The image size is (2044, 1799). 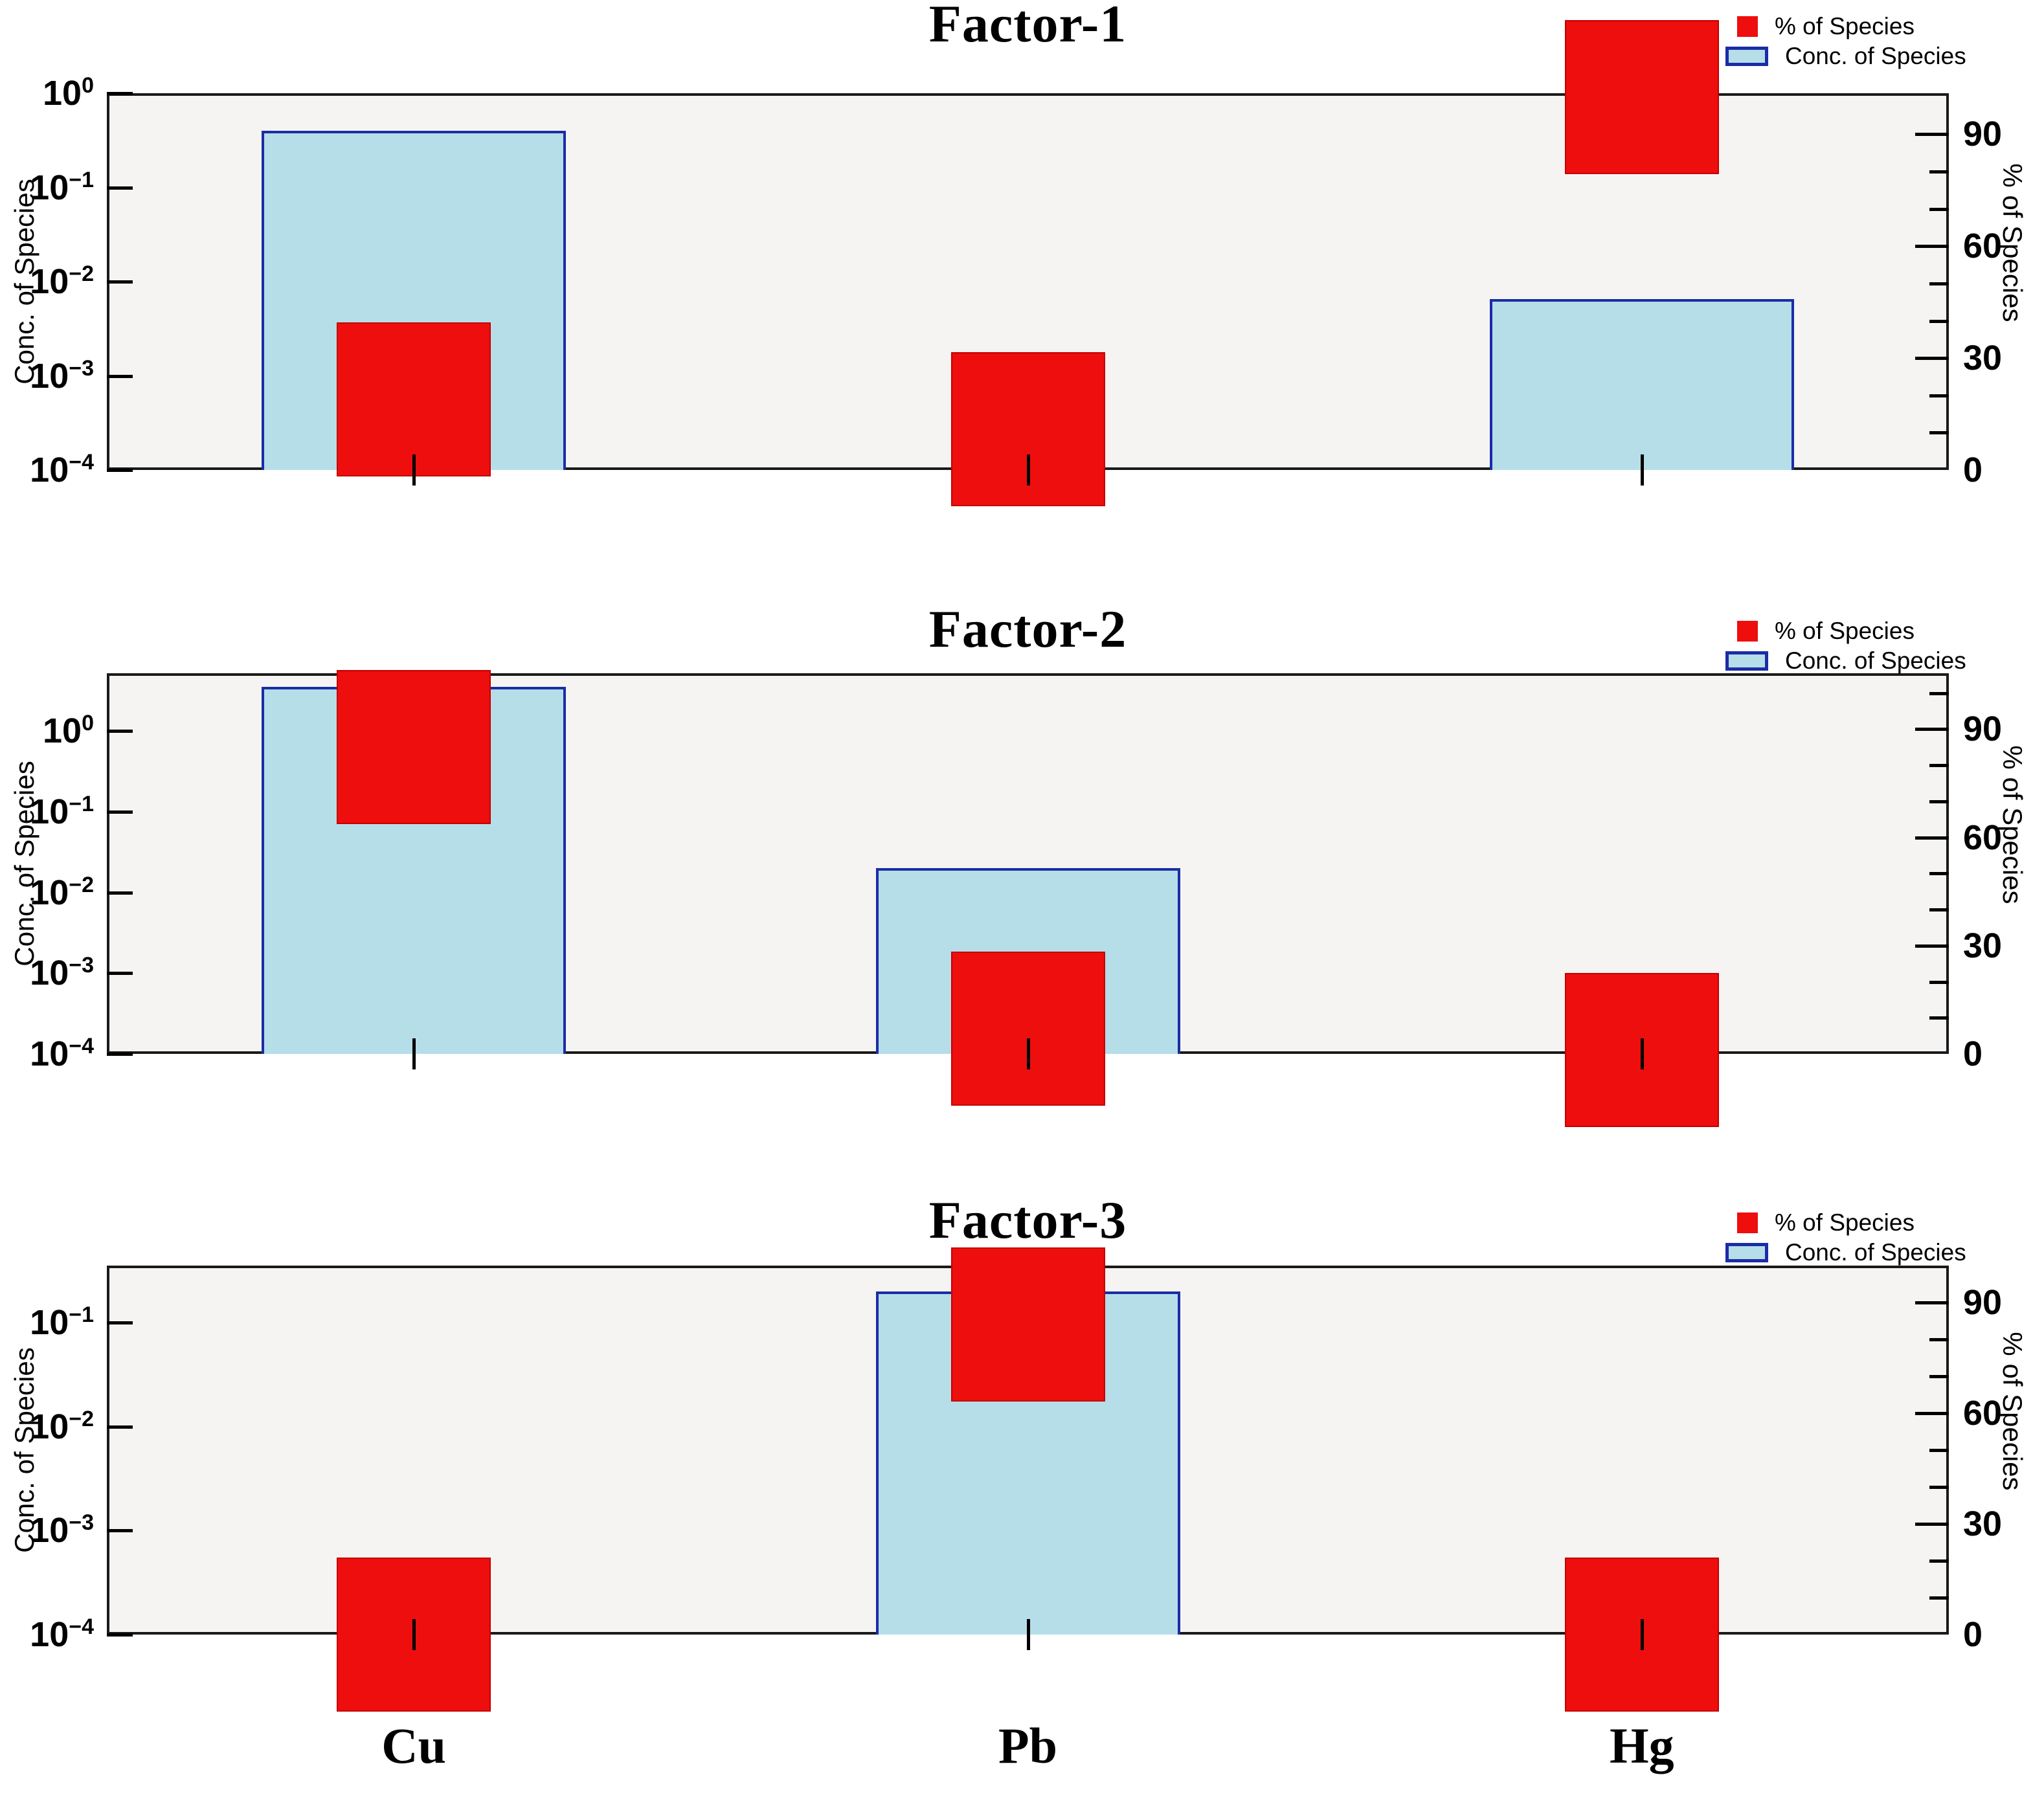 I want to click on category-label-pb: Pb, so click(x=1028, y=1745).